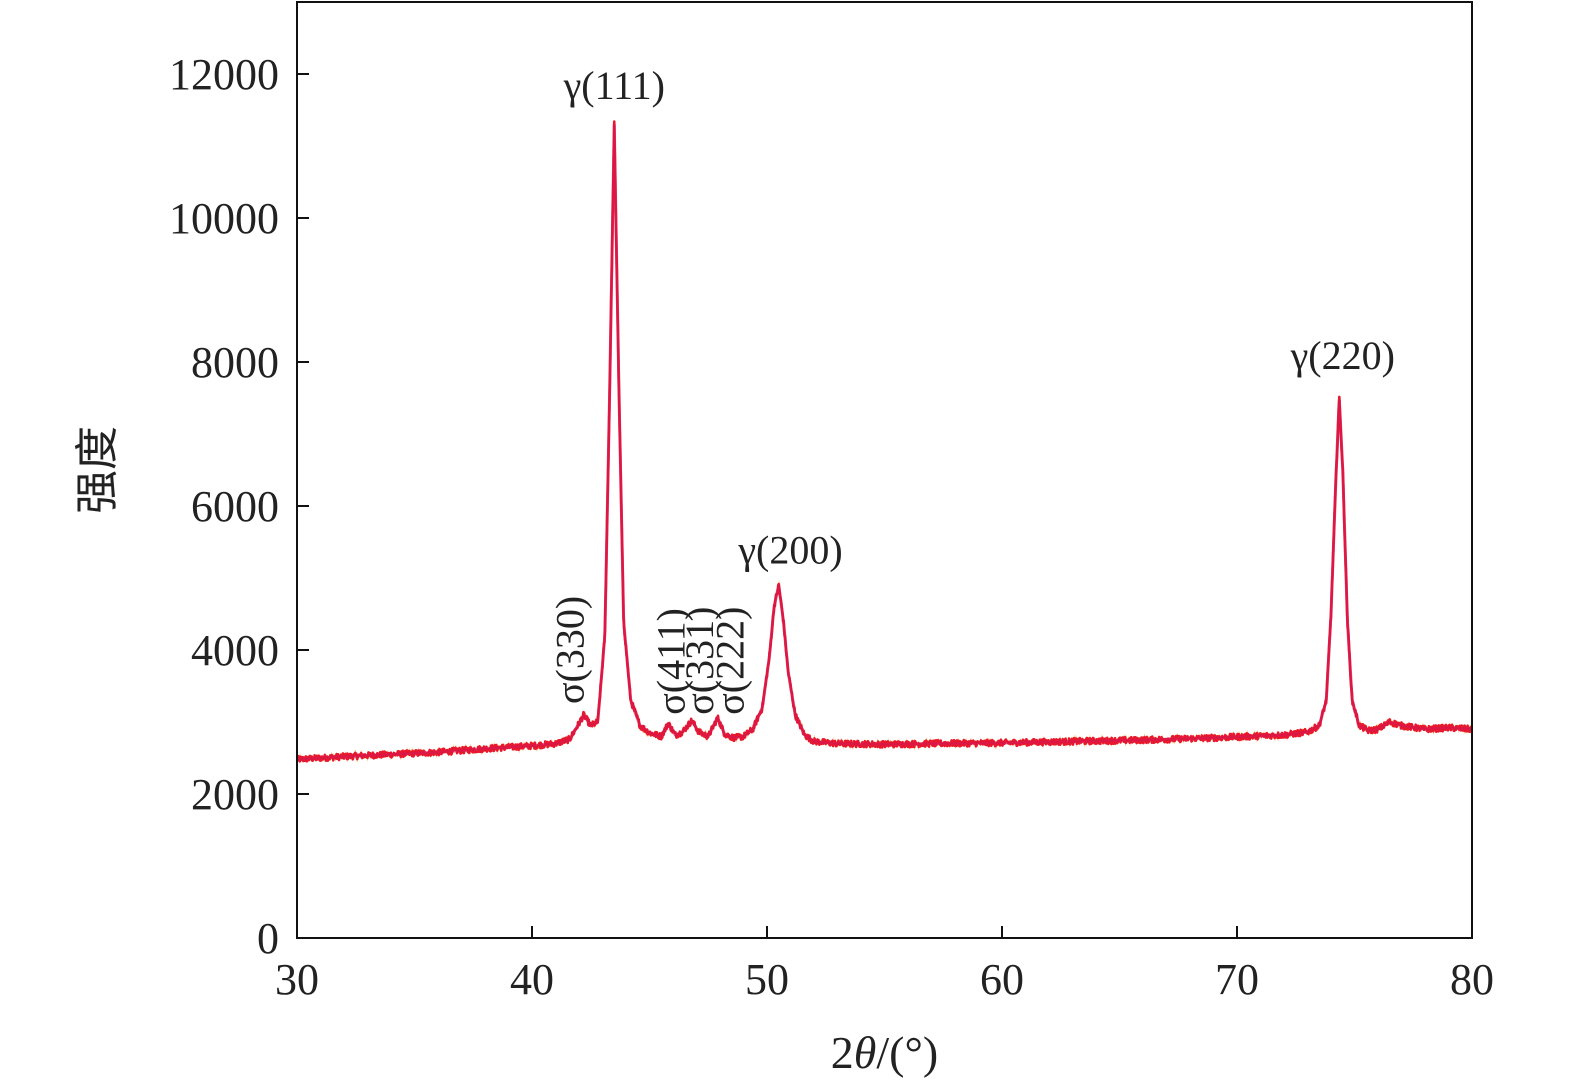  What do you see at coordinates (235, 794) in the screenshot?
I see `y-tick-label: 2000` at bounding box center [235, 794].